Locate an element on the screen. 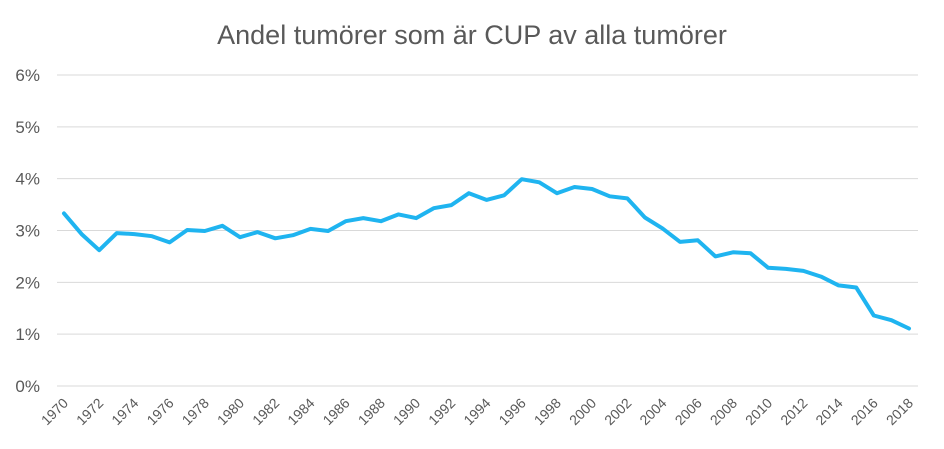 This screenshot has width=944, height=449. y-axis-ticks: 0% 1% 2% 3% 4% 5% 6% is located at coordinates (27, 231).